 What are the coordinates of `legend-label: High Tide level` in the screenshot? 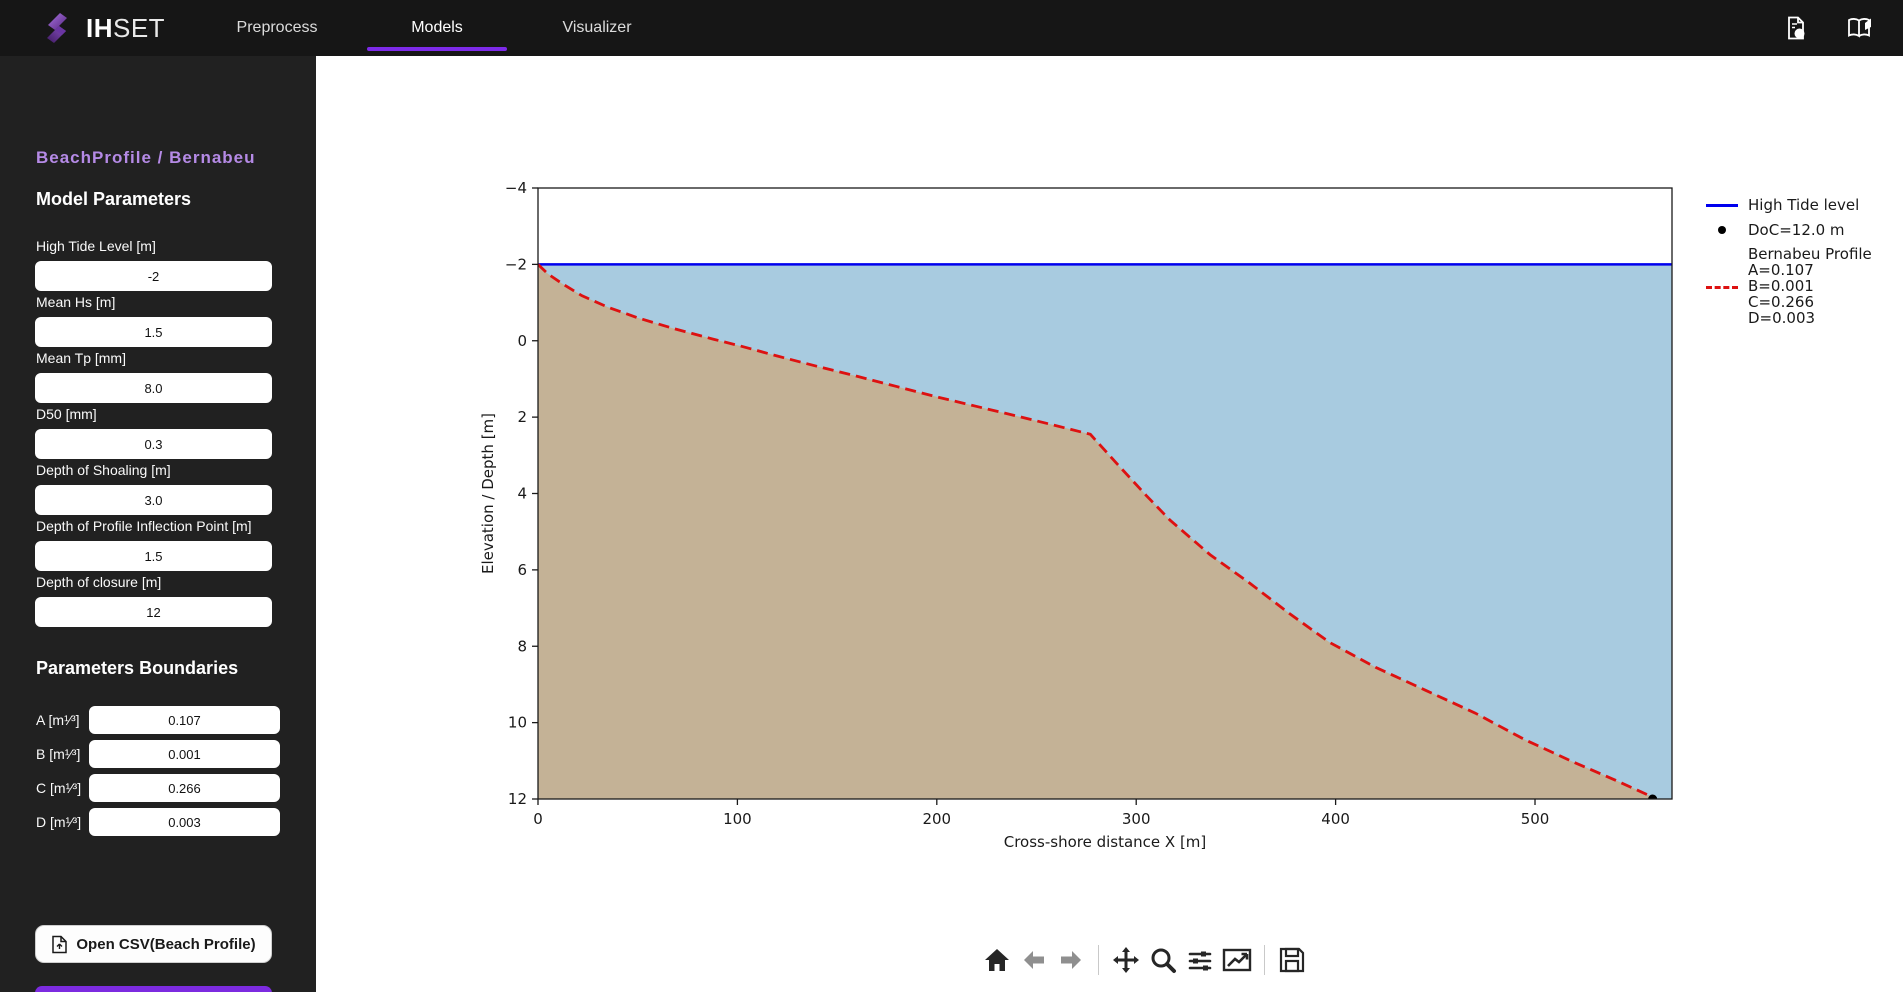 It's located at (1804, 205).